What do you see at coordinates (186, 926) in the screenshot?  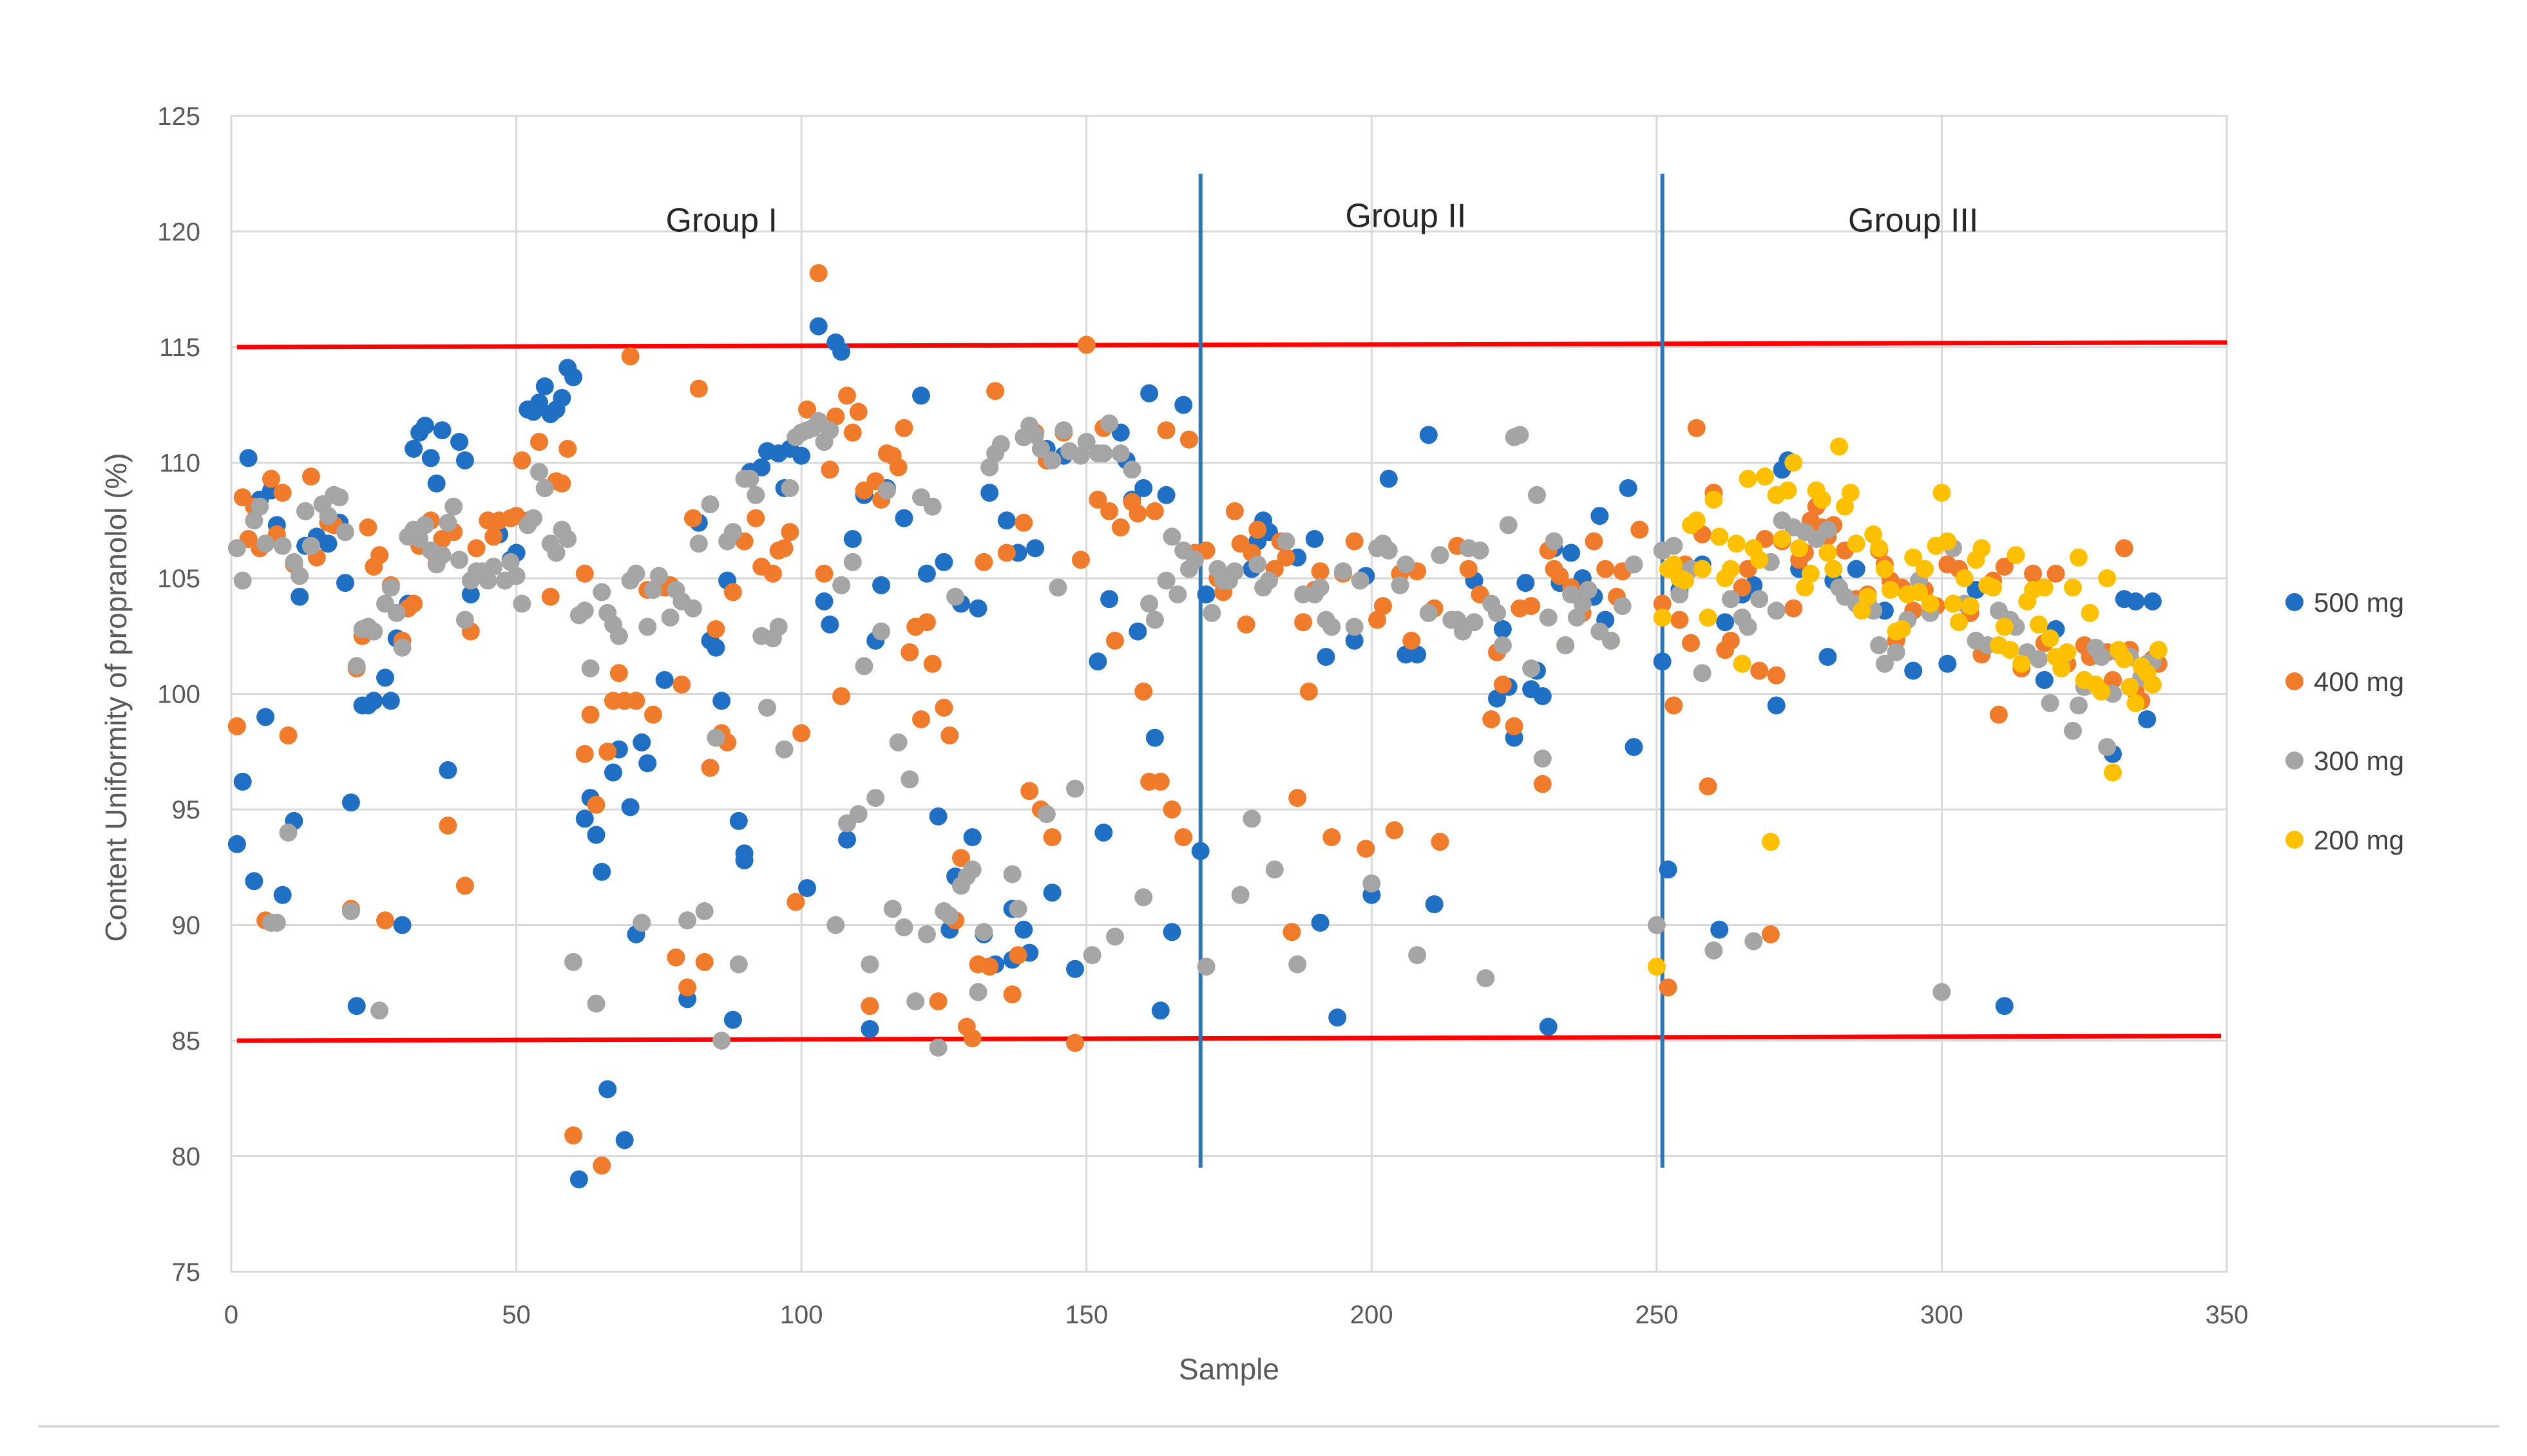 I see `y-tick-label: 90` at bounding box center [186, 926].